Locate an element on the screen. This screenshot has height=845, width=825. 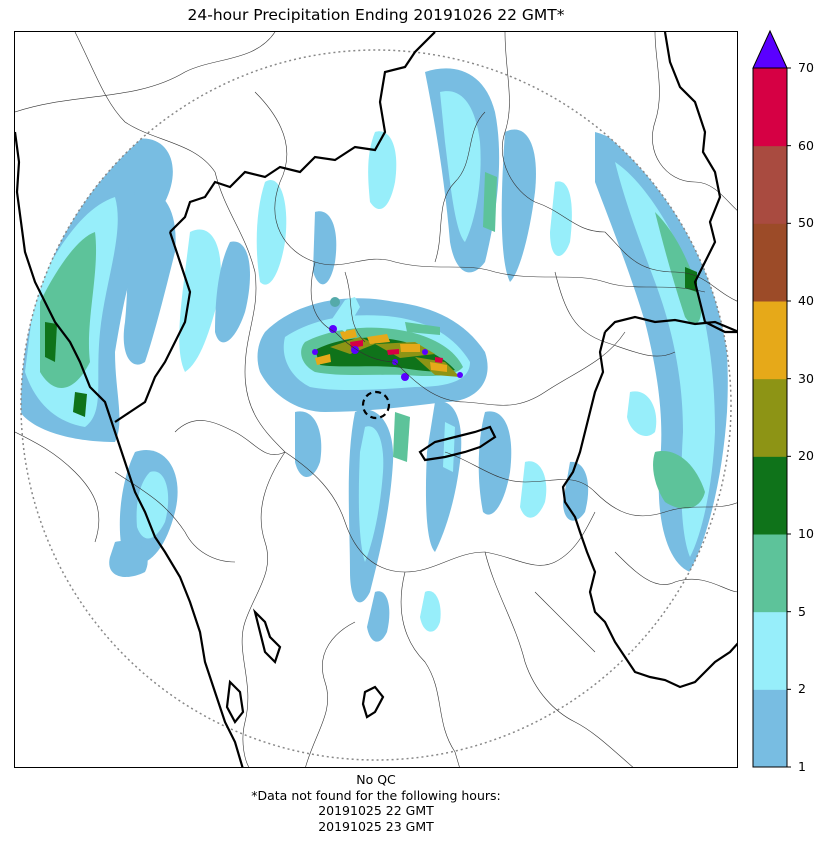
colorbar-tick-label: 20 is located at coordinates (806, 456).